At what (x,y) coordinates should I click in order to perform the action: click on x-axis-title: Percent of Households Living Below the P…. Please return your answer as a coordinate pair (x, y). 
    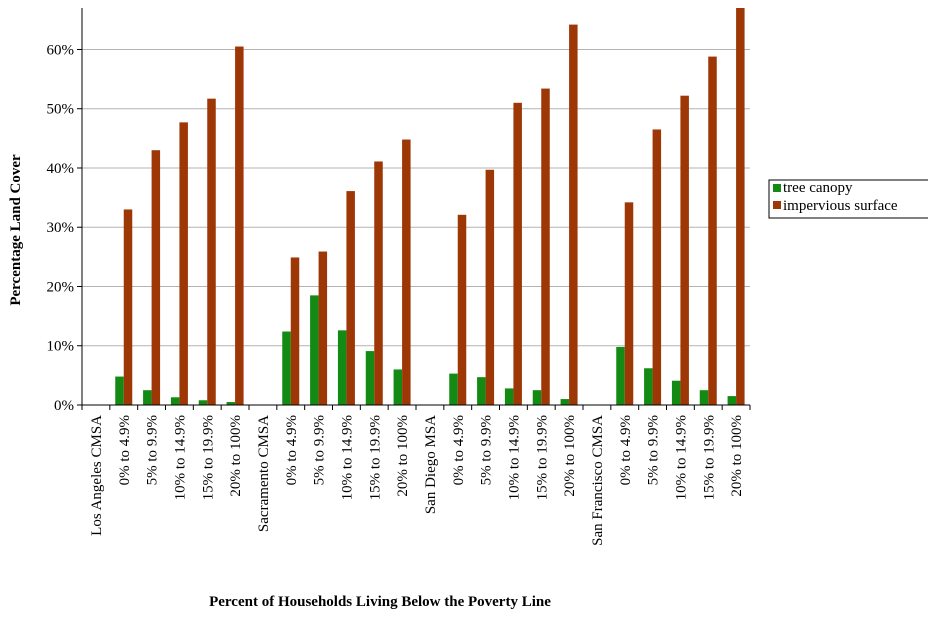
    Looking at the image, I should click on (380, 602).